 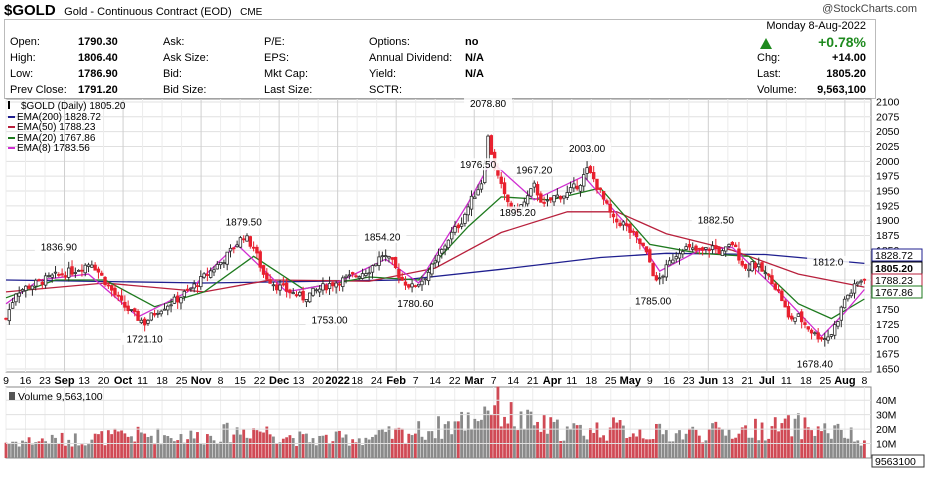 I want to click on quote-label: Chg:, so click(x=769, y=58).